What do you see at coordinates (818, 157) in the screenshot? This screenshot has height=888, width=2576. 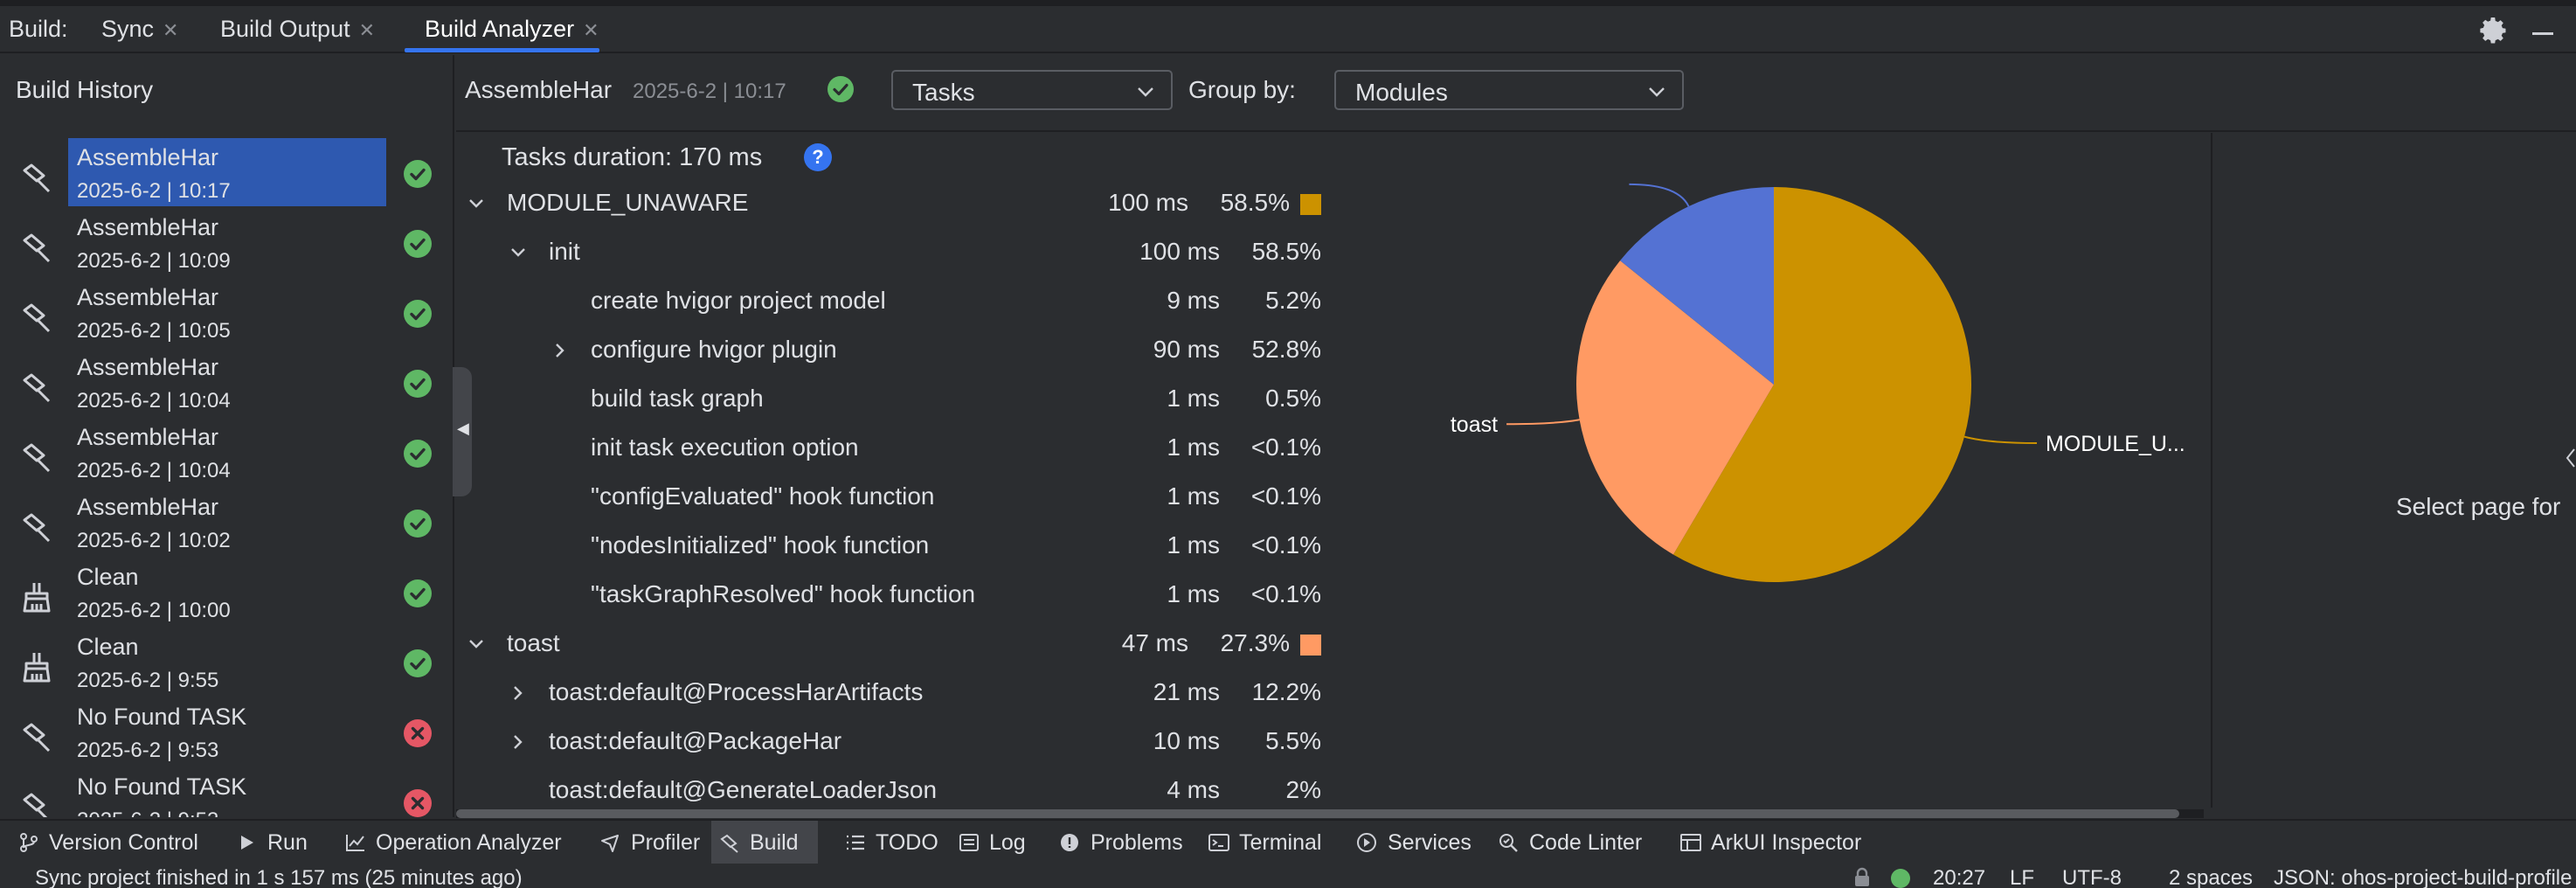 I see `help-icon: ?` at bounding box center [818, 157].